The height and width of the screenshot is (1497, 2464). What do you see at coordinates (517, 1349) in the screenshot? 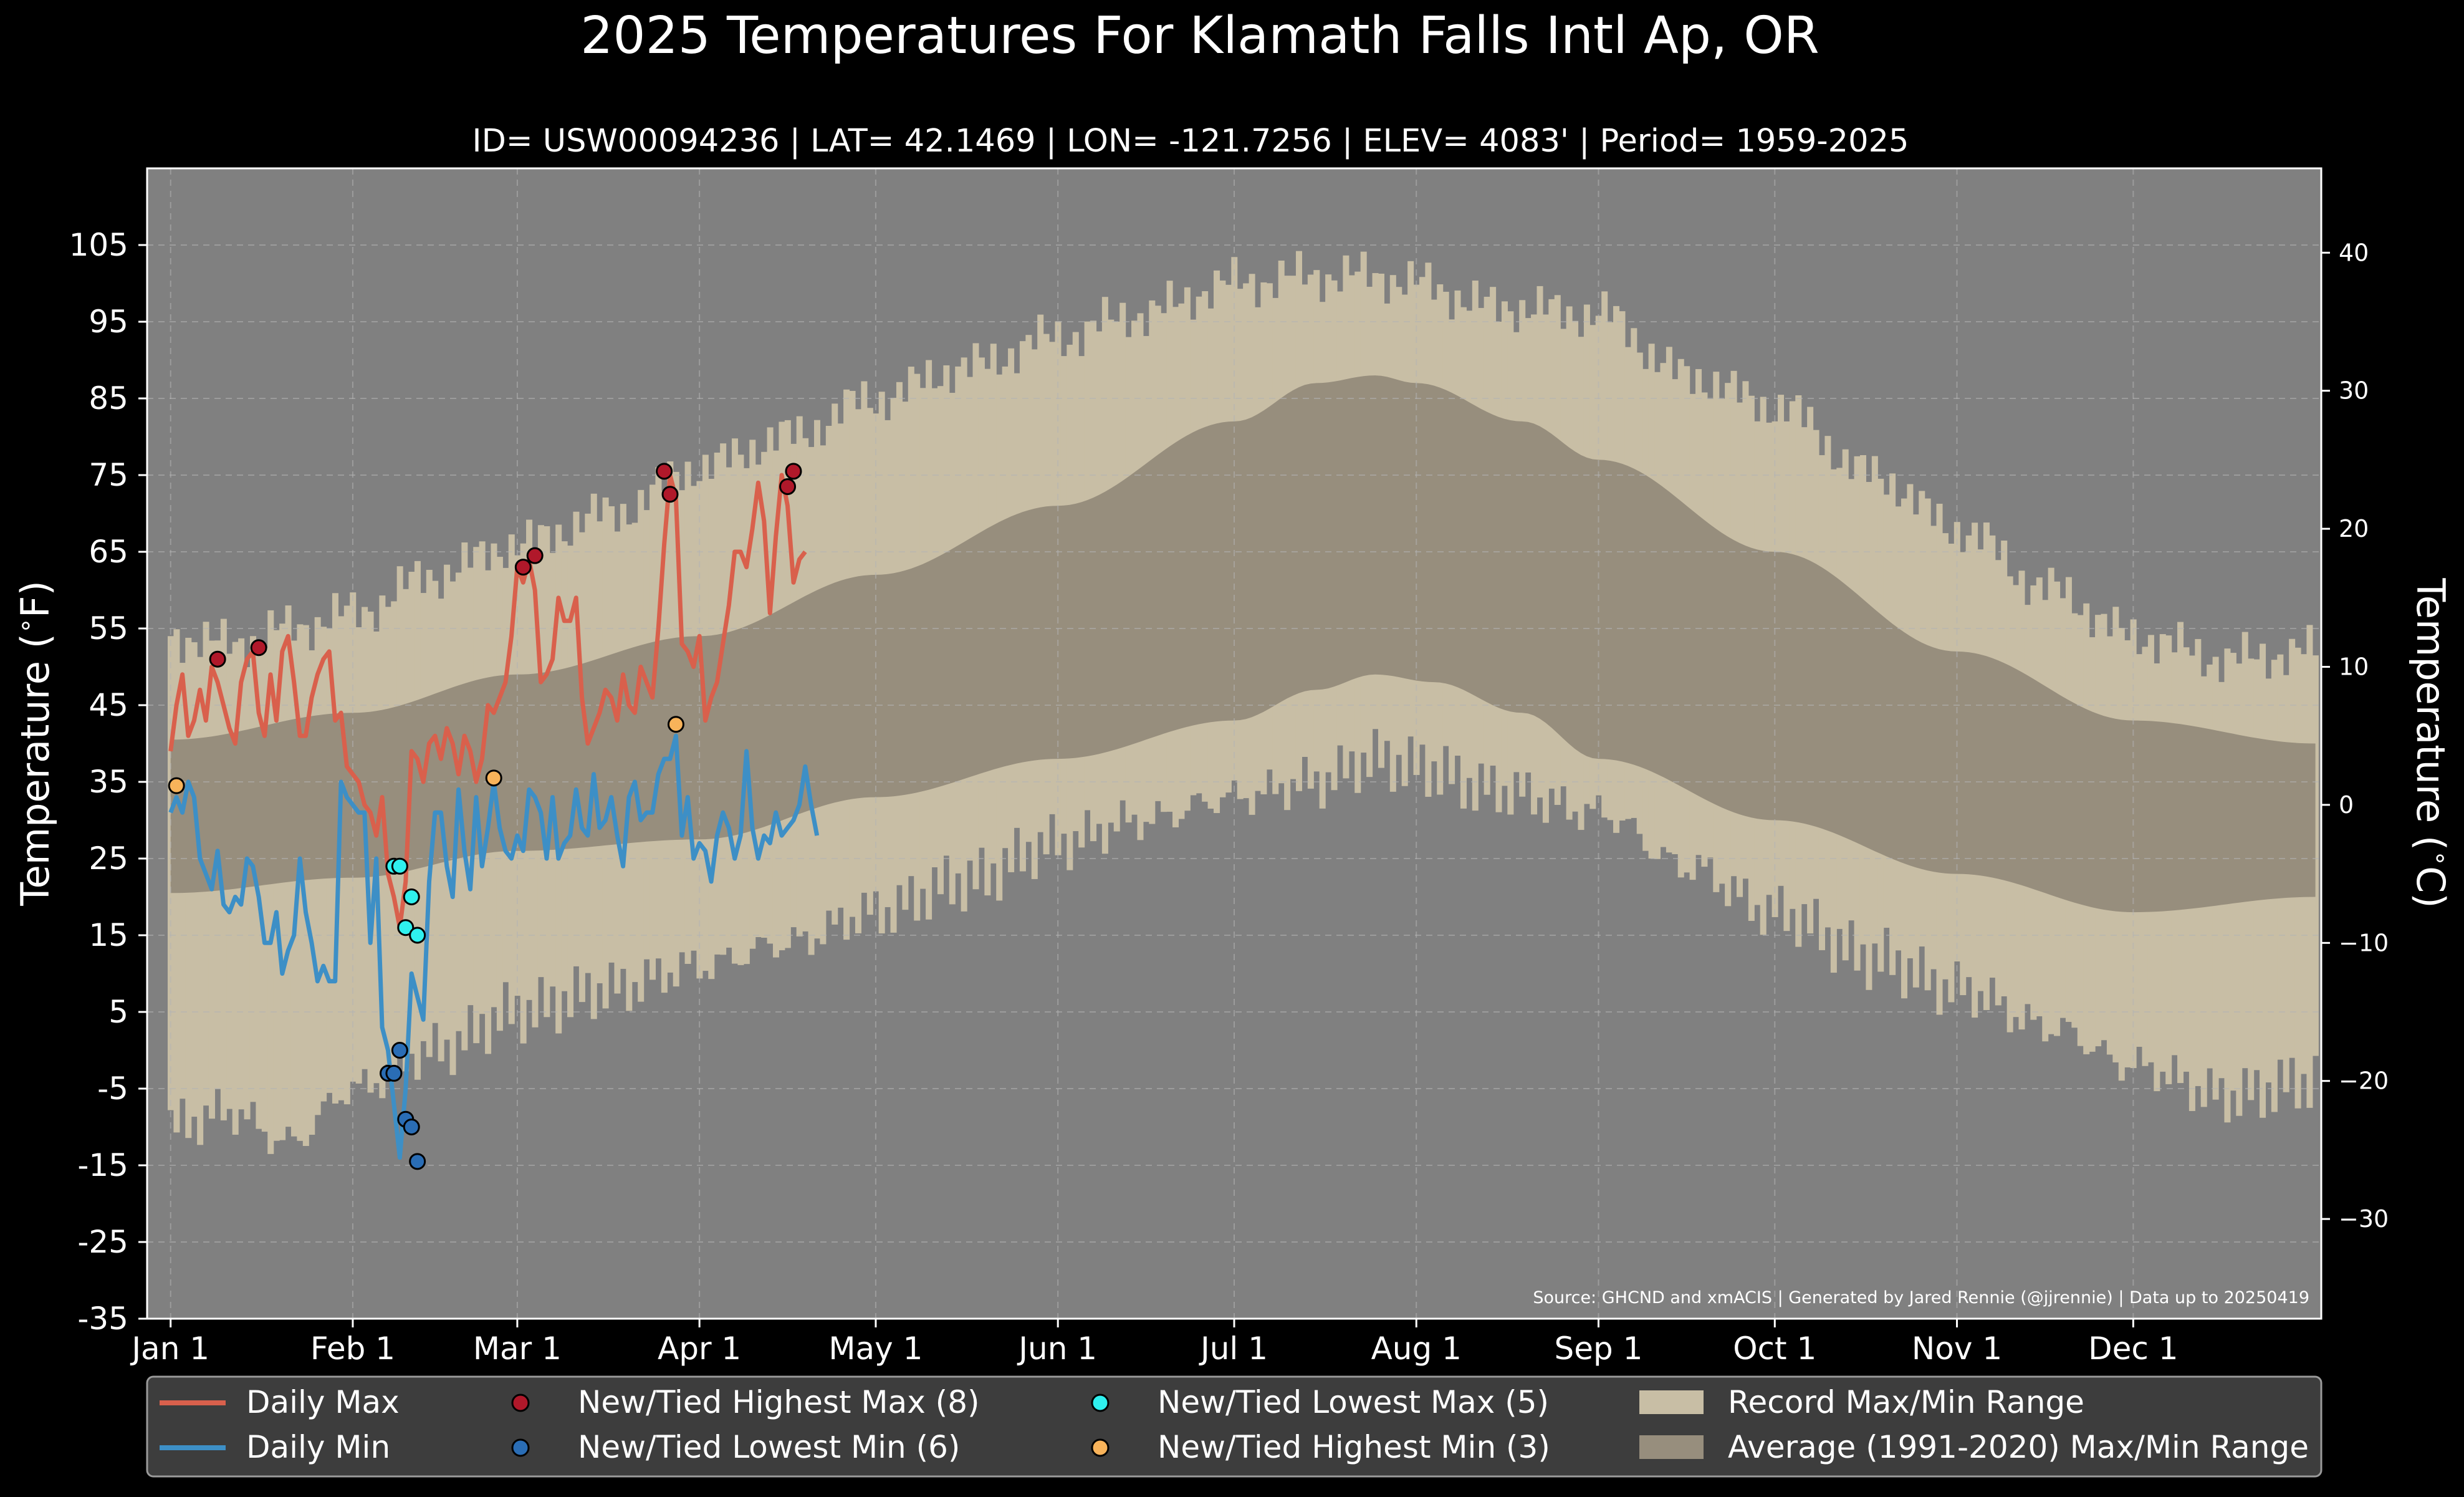
I see `x-tick-label: Mar 1` at bounding box center [517, 1349].